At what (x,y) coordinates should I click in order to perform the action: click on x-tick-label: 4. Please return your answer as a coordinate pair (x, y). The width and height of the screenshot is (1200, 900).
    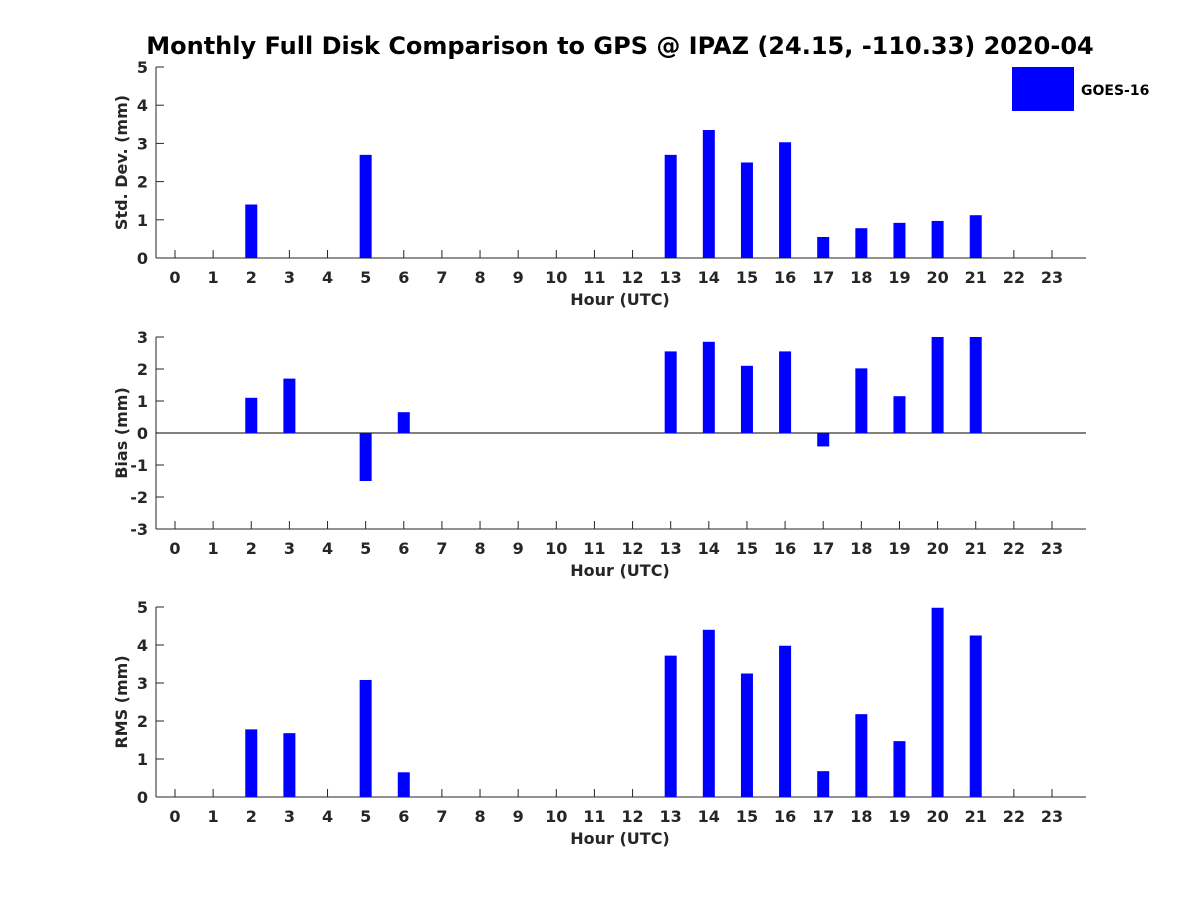
    Looking at the image, I should click on (327, 548).